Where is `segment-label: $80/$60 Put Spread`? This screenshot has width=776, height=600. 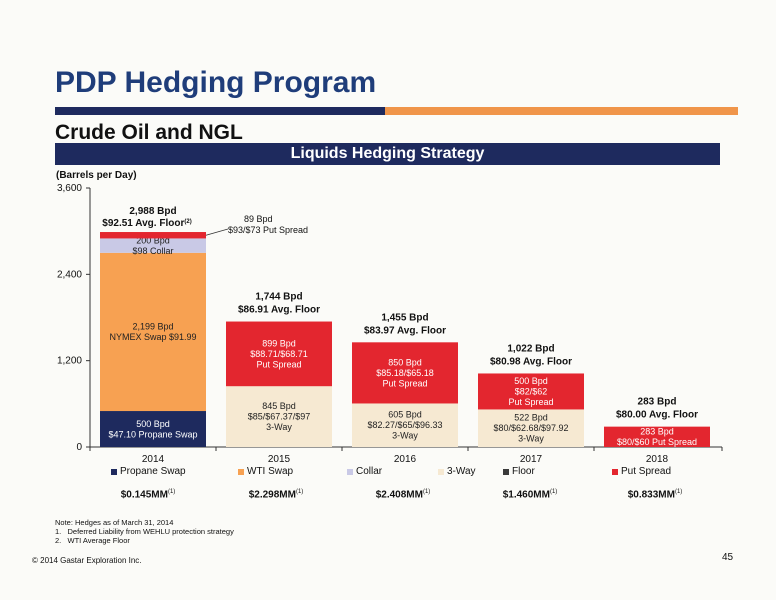
segment-label: $80/$60 Put Spread is located at coordinates (657, 442).